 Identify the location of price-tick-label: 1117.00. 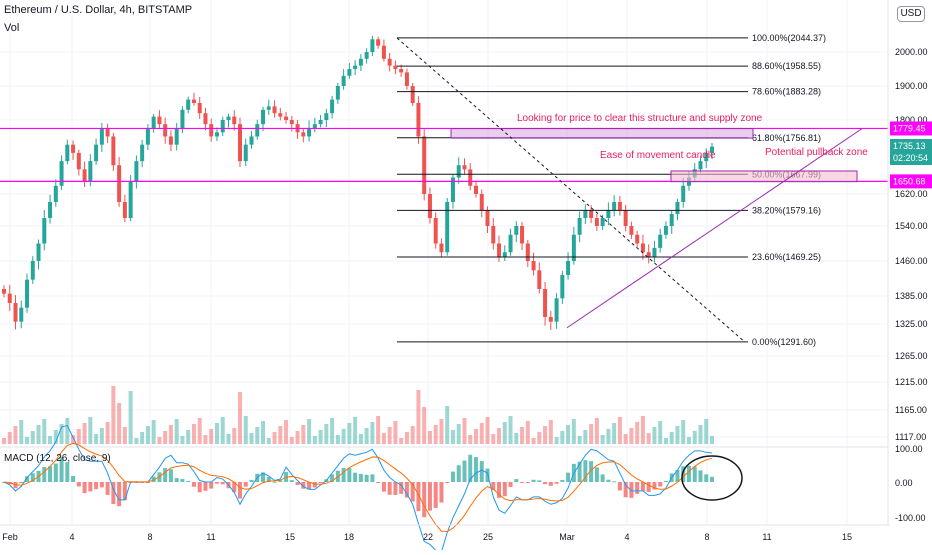
(910, 437).